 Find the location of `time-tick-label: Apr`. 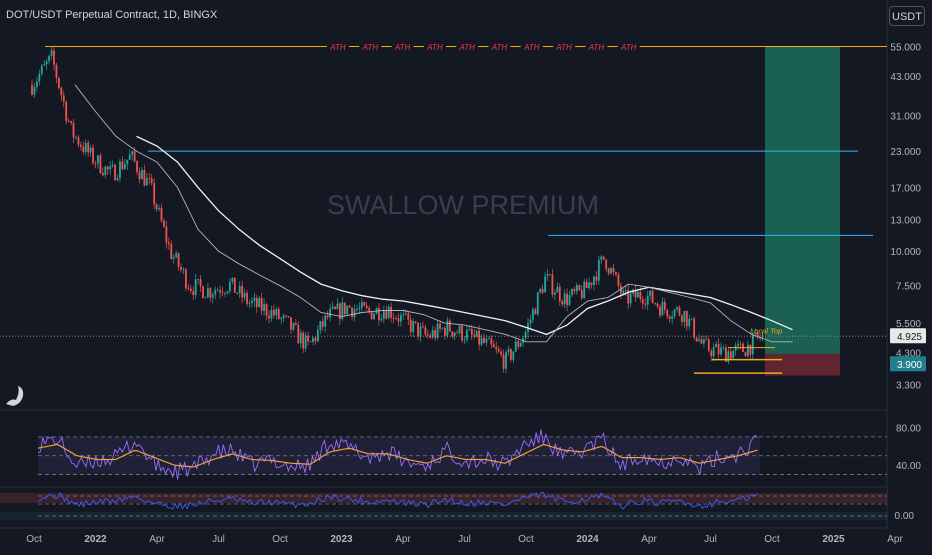

time-tick-label: Apr is located at coordinates (403, 539).